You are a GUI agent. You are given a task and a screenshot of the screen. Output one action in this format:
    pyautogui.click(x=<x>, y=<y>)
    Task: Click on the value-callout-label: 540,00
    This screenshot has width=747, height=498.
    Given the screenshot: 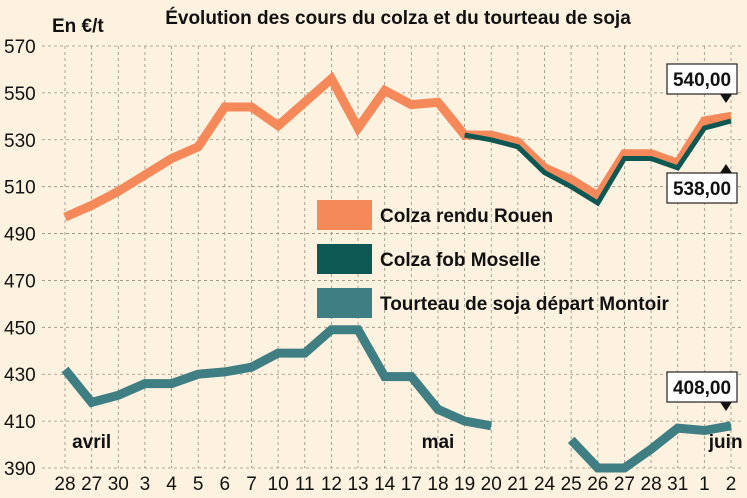 What is the action you would take?
    pyautogui.click(x=702, y=80)
    